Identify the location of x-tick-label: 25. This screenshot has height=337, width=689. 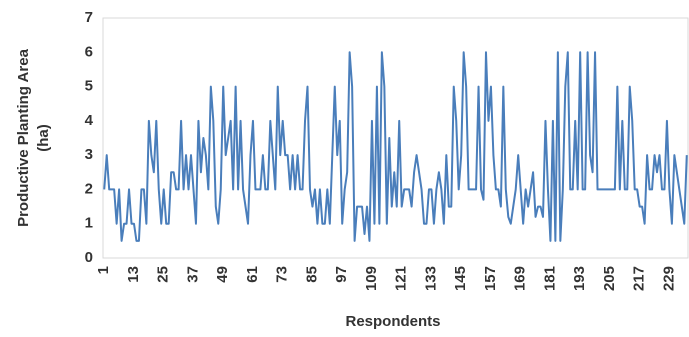
(163, 274).